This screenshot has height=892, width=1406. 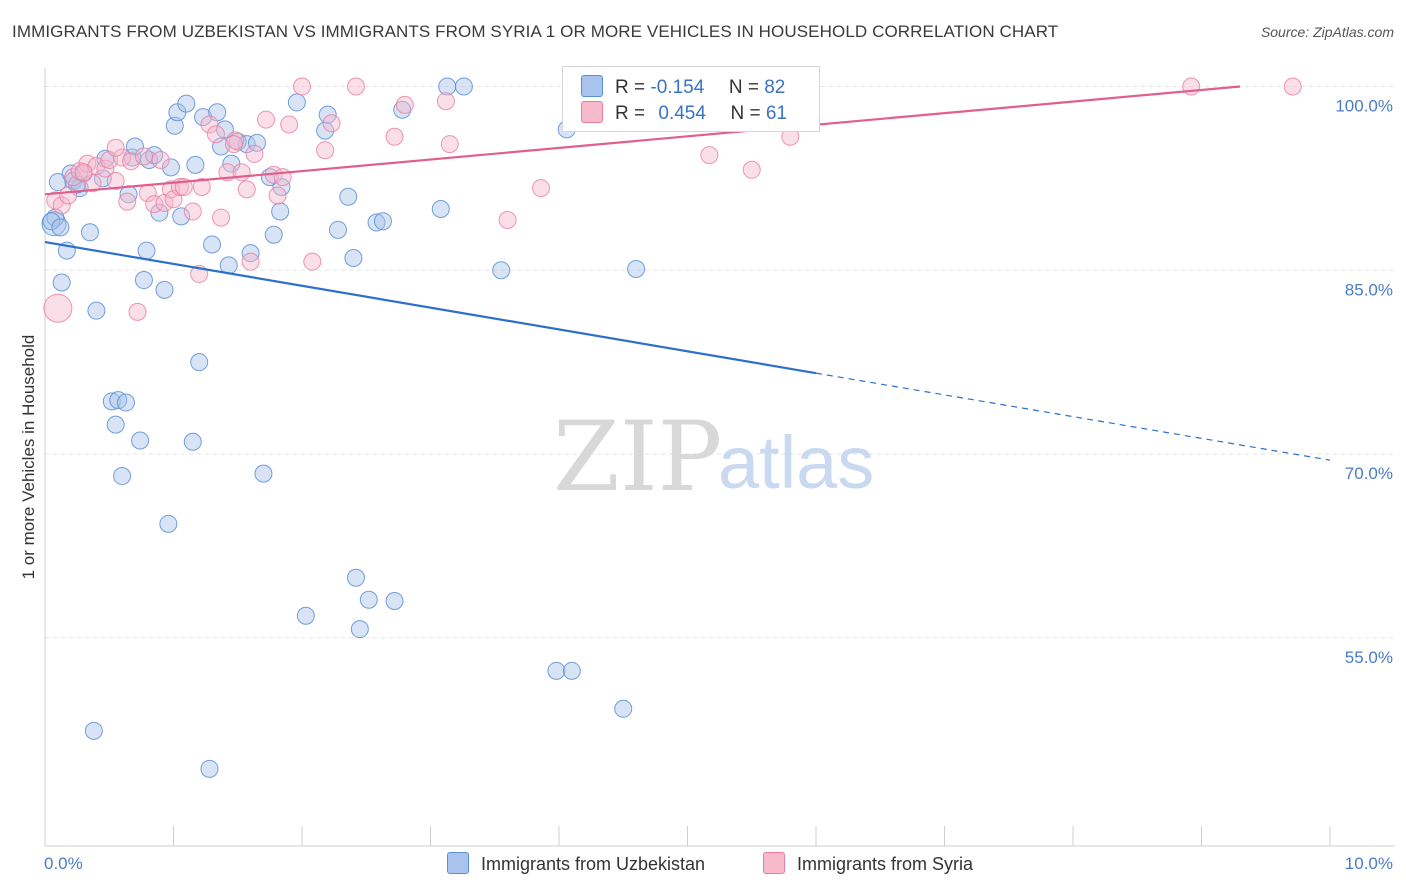 What do you see at coordinates (430, 307) in the screenshot?
I see `uzbekistan-trend-line` at bounding box center [430, 307].